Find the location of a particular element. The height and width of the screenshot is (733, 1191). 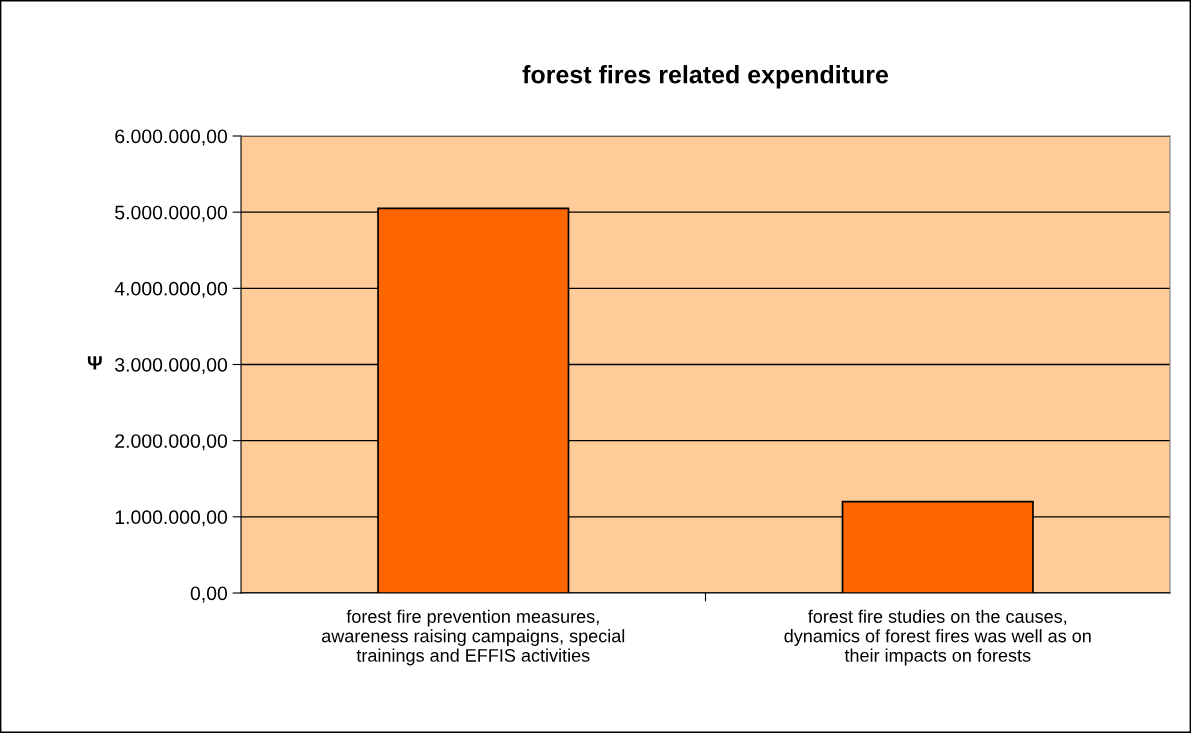

x-tick-label: forest fire prevention measures, awareness raising campaigns, special trainings and EFFIS activities is located at coordinates (473, 637).